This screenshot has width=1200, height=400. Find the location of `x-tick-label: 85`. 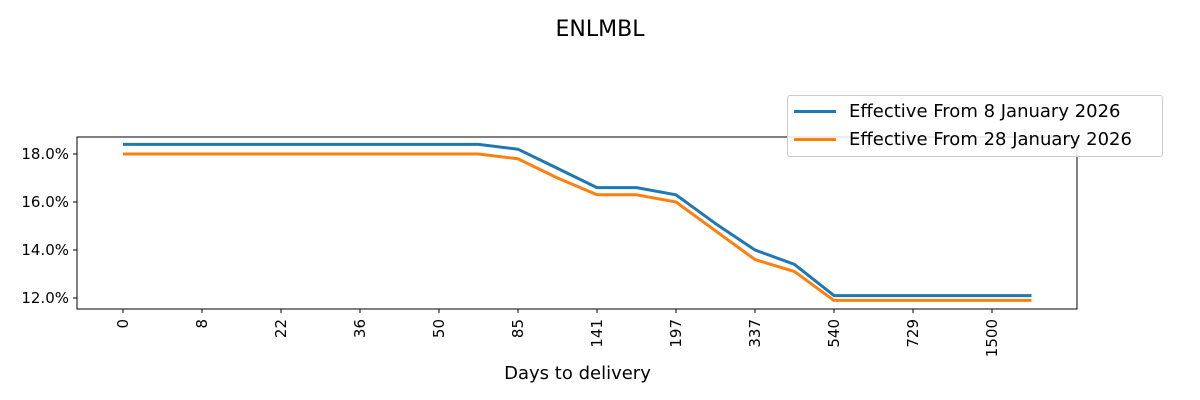

x-tick-label: 85 is located at coordinates (518, 328).